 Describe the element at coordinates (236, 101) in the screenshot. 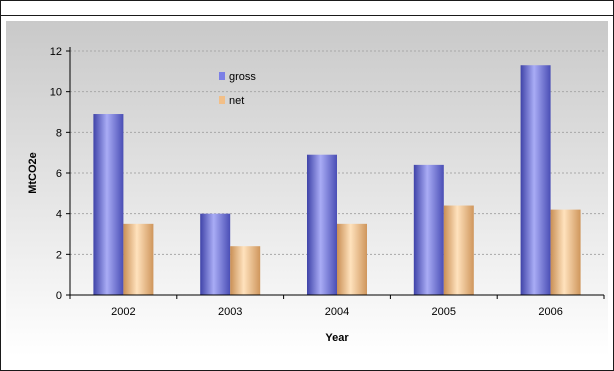

I see `legend-label-net: net` at that location.